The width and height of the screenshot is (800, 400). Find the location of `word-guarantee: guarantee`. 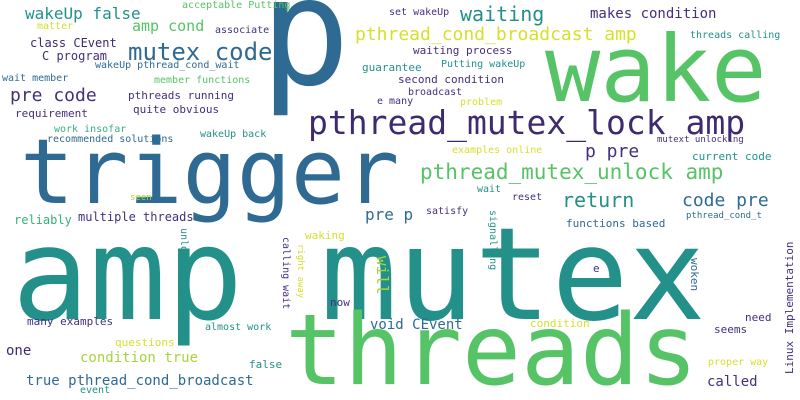

word-guarantee: guarantee is located at coordinates (392, 67).